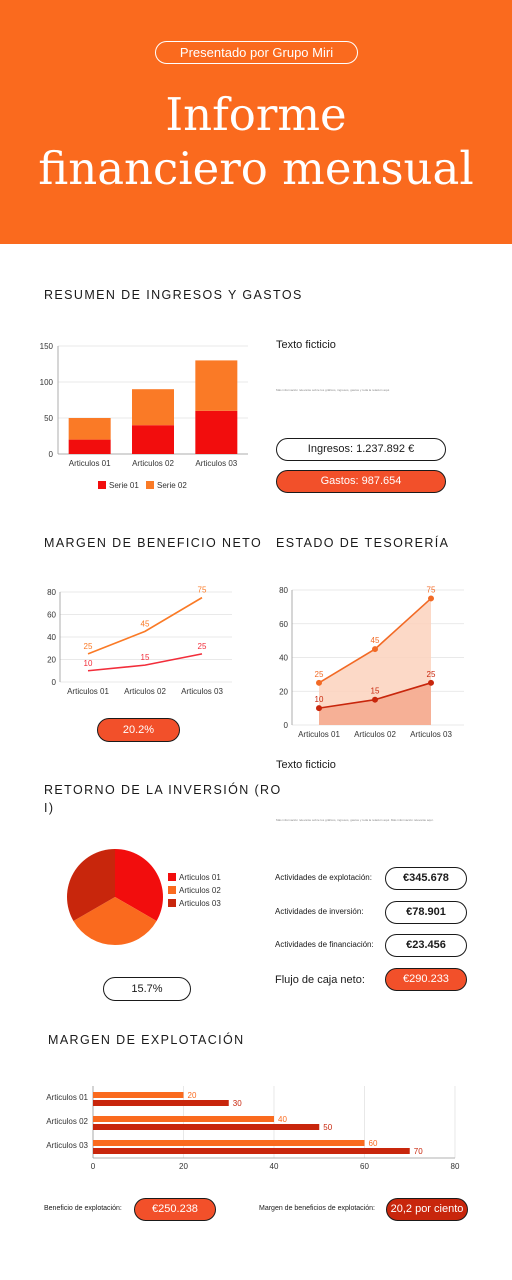  I want to click on x-tick-label: Articulos 01, so click(319, 734).